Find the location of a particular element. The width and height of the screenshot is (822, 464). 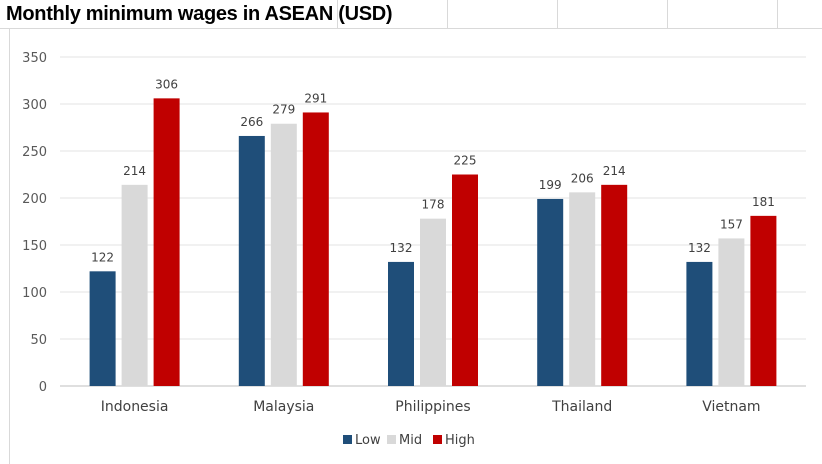

x-tick-label: Thailand is located at coordinates (581, 407).